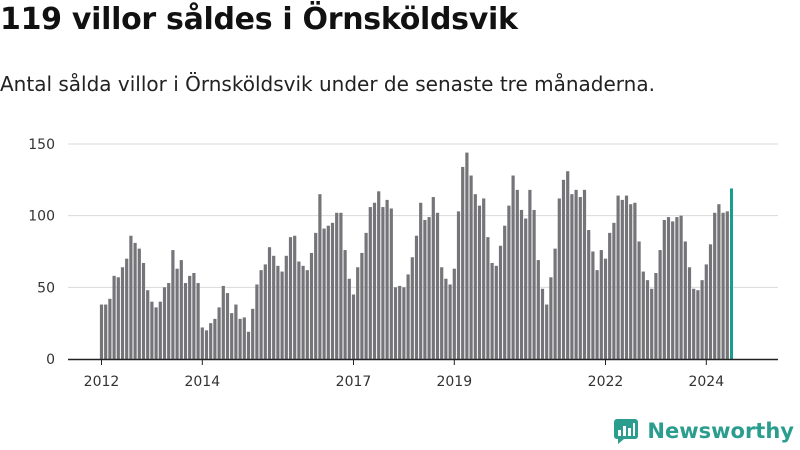  Describe the element at coordinates (748, 2) in the screenshot. I see `annotation: 119` at that location.